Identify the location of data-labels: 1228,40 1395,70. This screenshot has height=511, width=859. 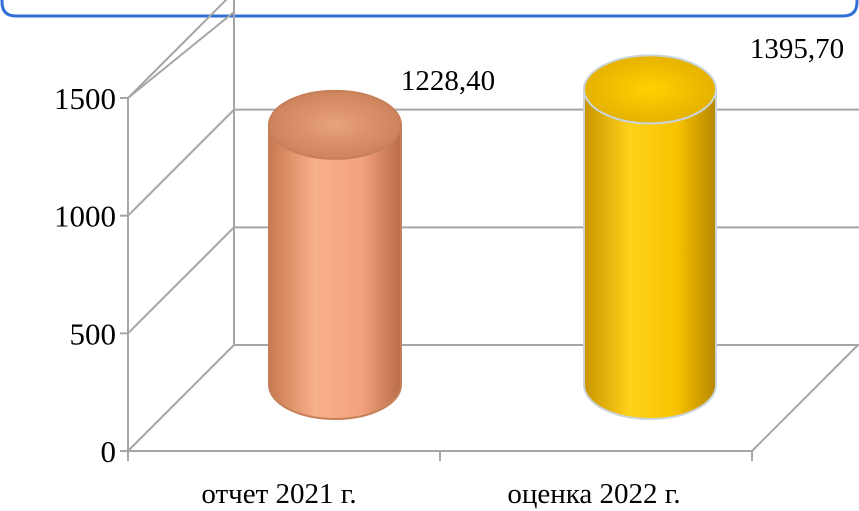
(622, 65).